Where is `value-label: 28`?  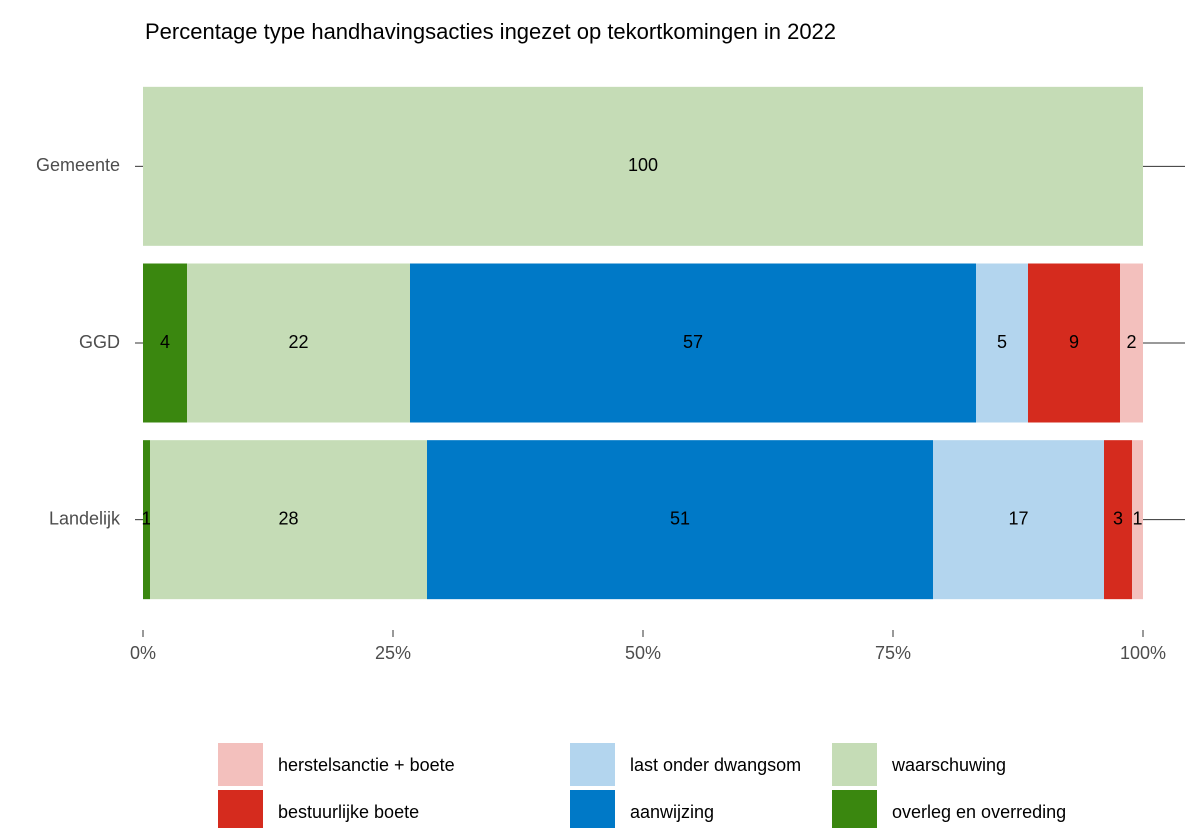
value-label: 28 is located at coordinates (288, 518).